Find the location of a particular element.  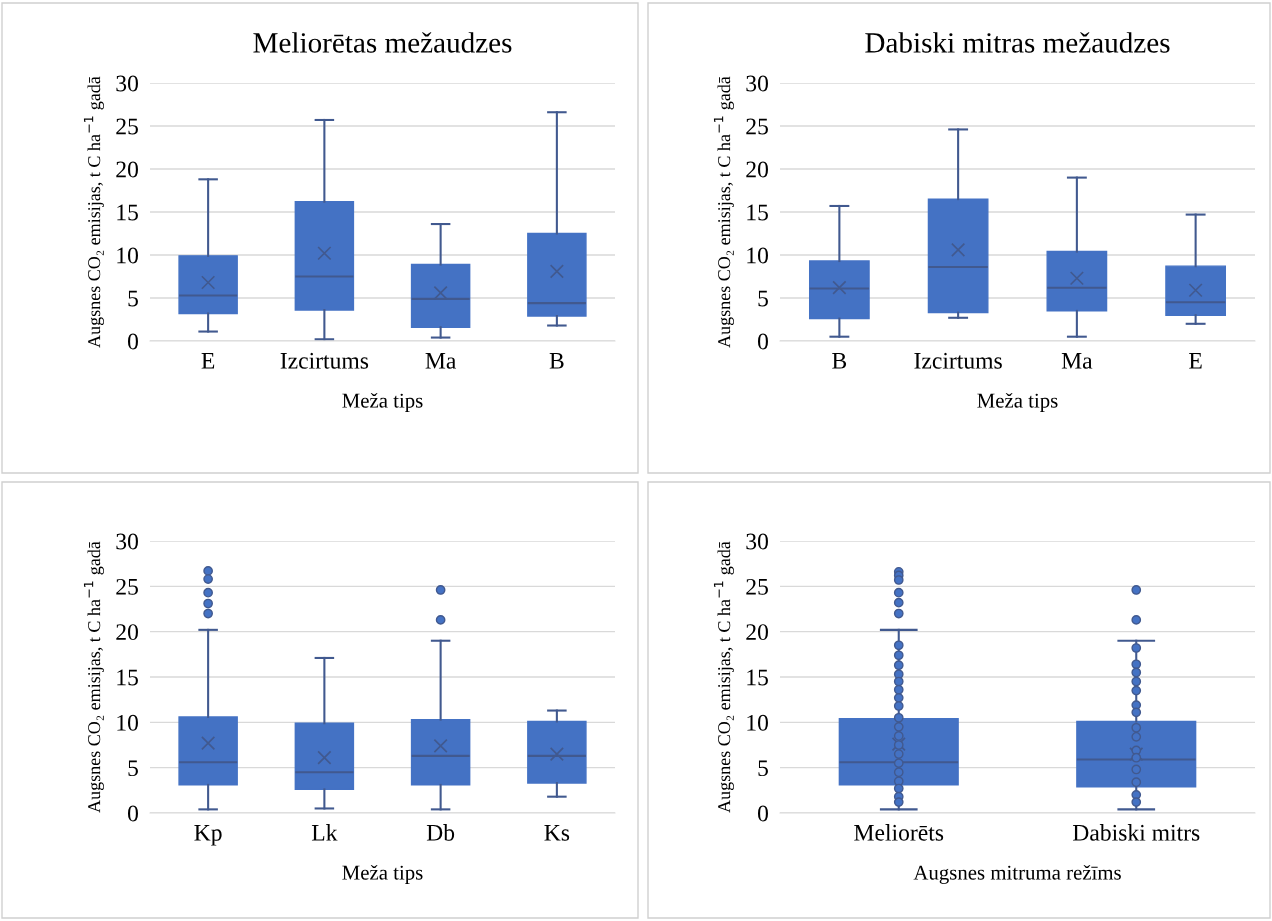

x-tick-label: Meliorēts is located at coordinates (899, 832).